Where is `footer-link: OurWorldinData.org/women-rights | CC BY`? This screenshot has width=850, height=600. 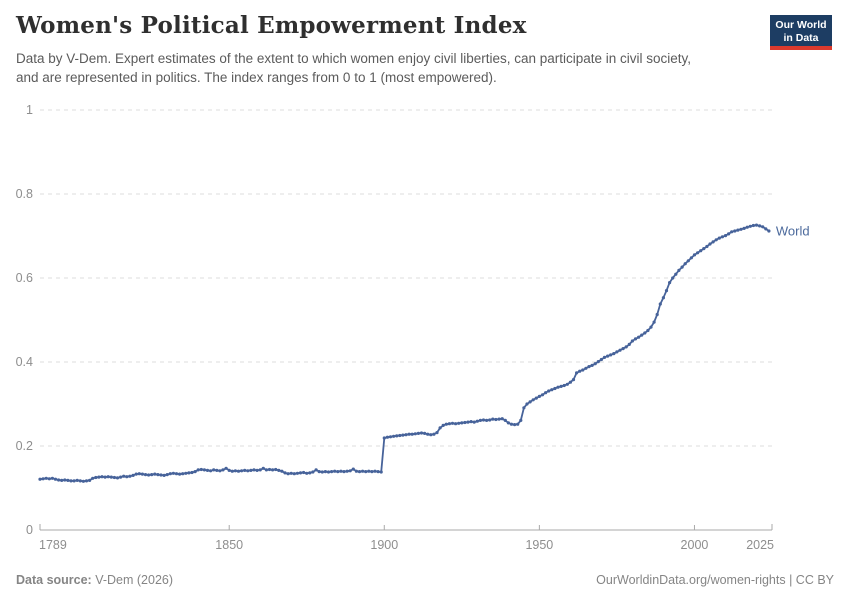
footer-link: OurWorldinData.org/women-rights | CC BY is located at coordinates (715, 580).